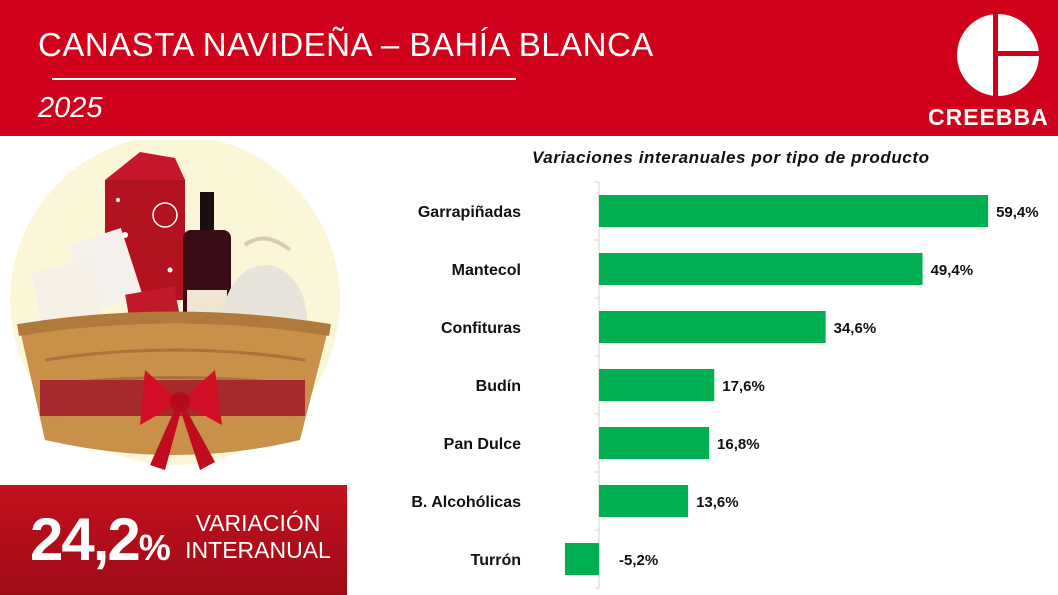  What do you see at coordinates (70, 108) in the screenshot?
I see `page-year: 2025` at bounding box center [70, 108].